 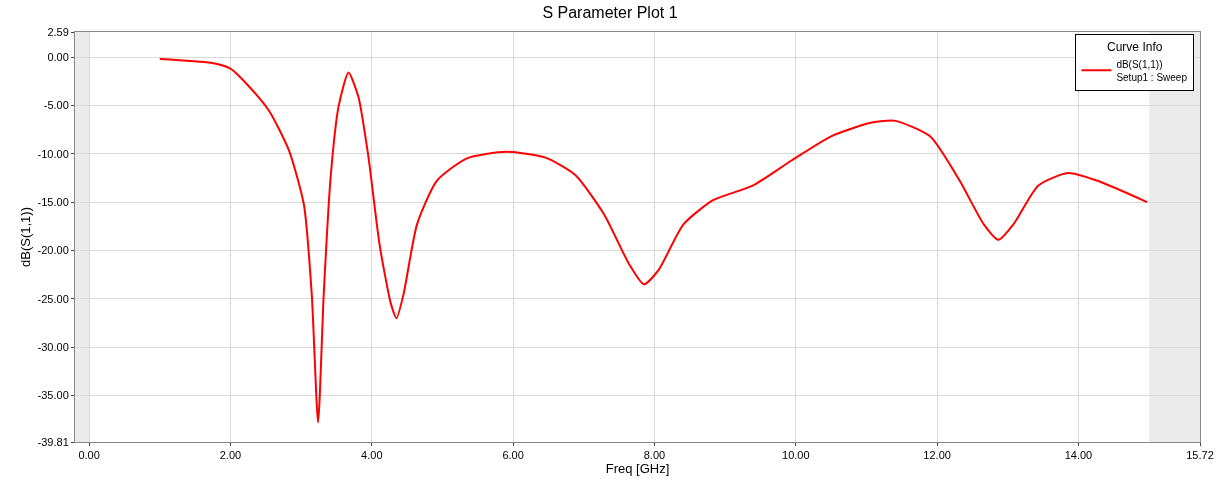 What do you see at coordinates (796, 455) in the screenshot?
I see `x-tick-label: 10.00` at bounding box center [796, 455].